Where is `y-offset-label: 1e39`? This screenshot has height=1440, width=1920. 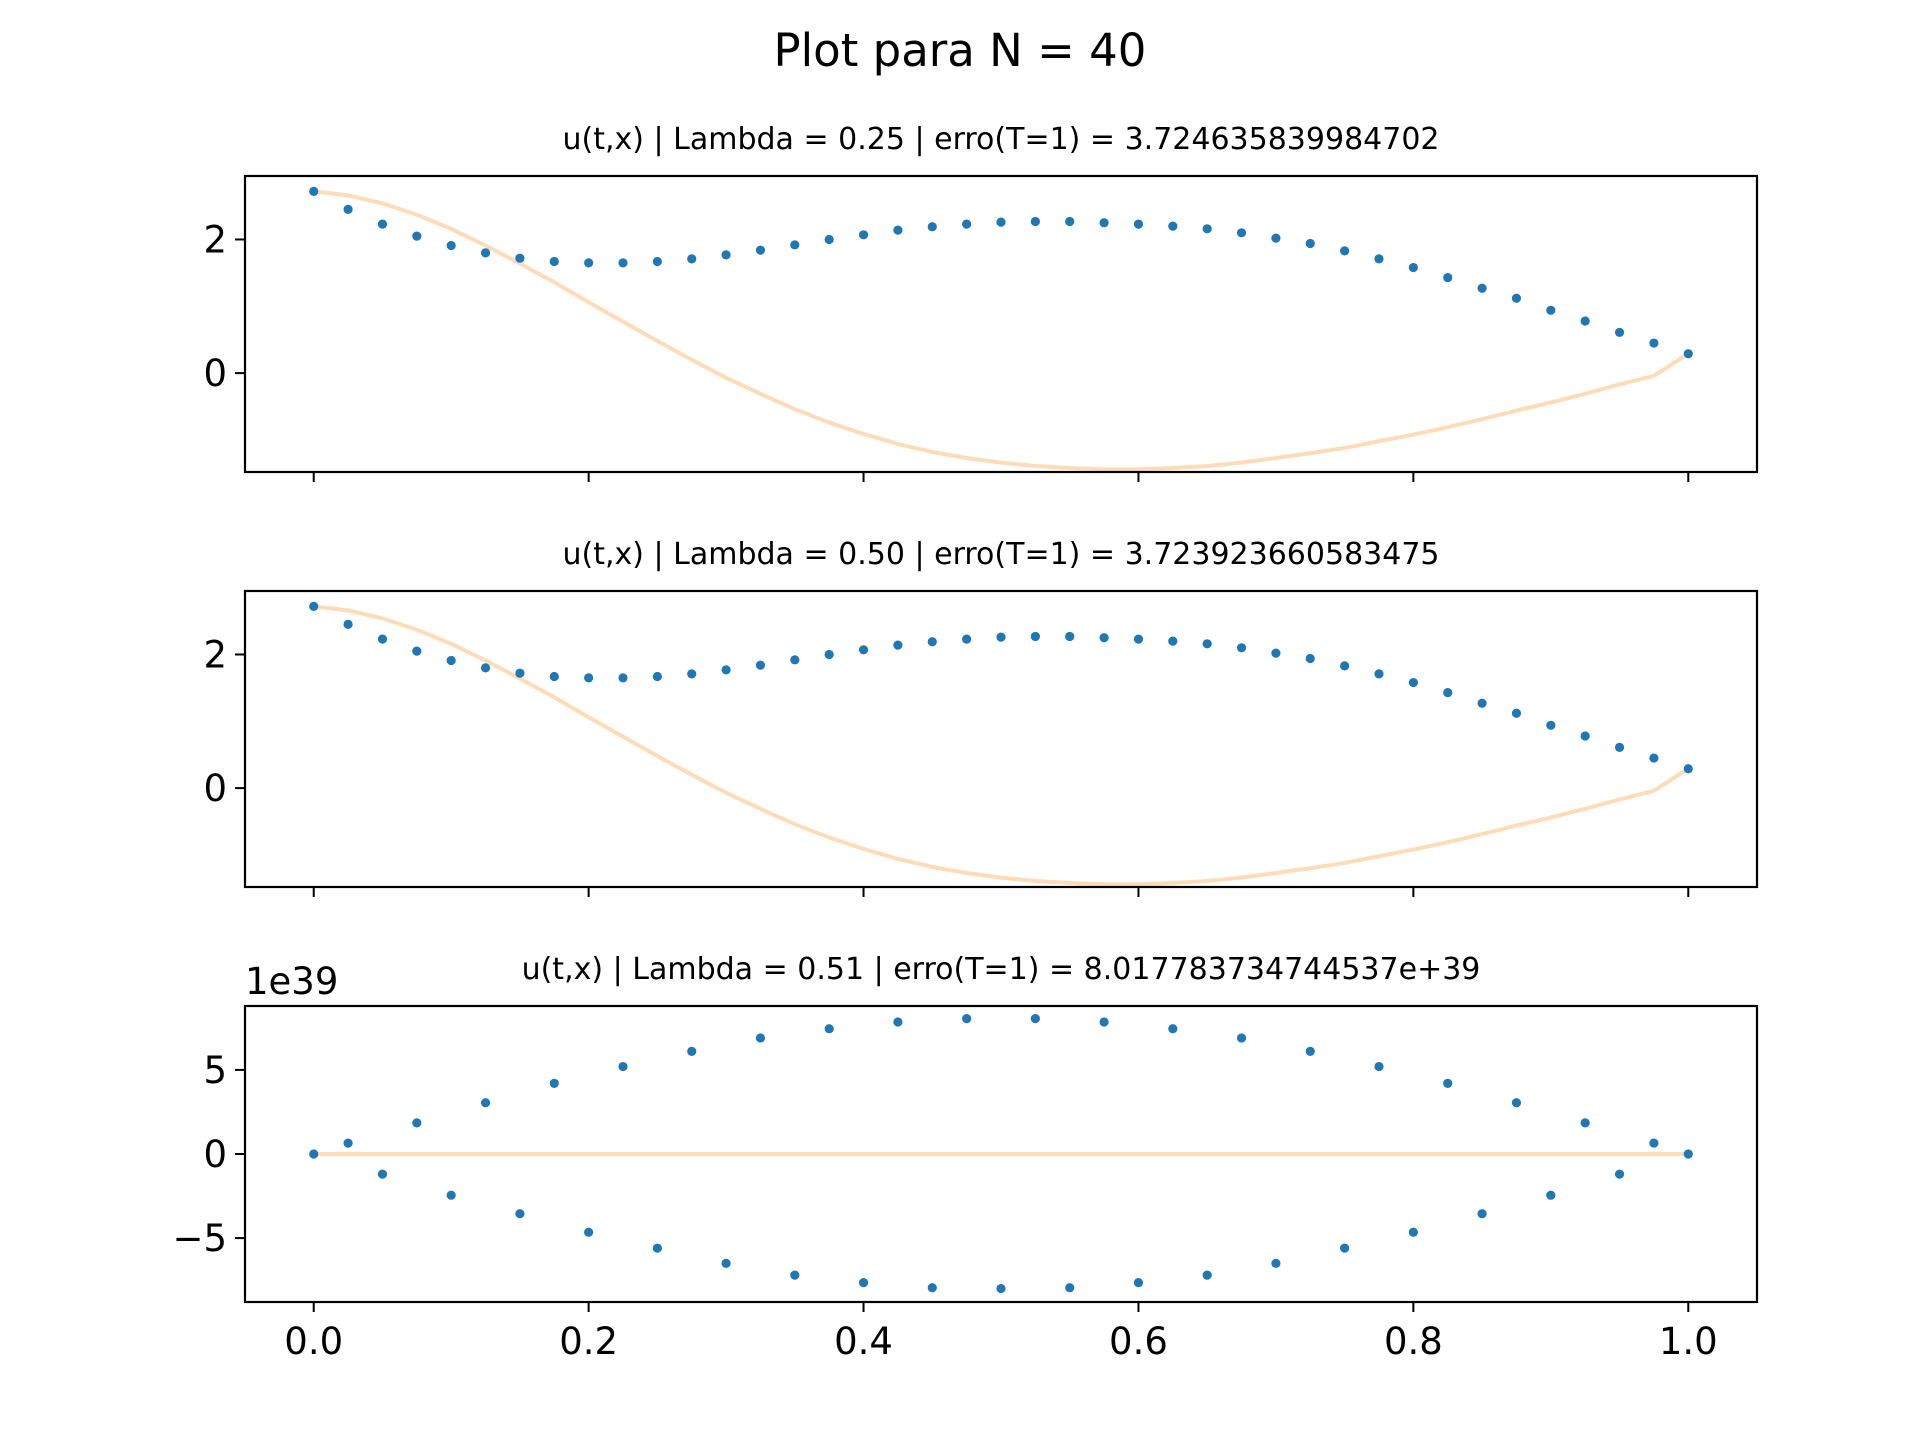 y-offset-label: 1e39 is located at coordinates (291, 981).